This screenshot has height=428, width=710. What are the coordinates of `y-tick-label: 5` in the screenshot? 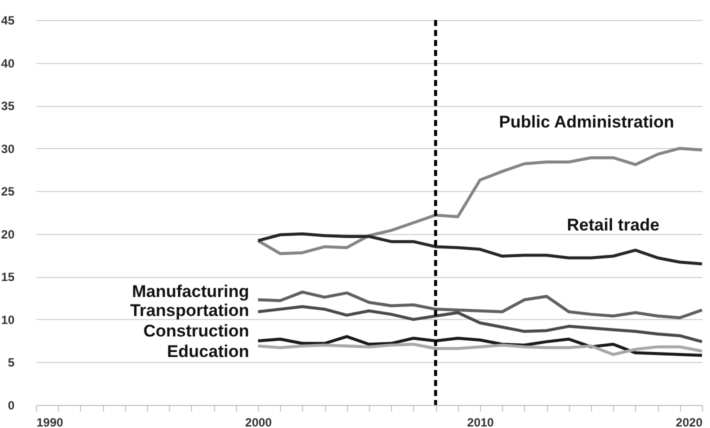 It's located at (11, 363).